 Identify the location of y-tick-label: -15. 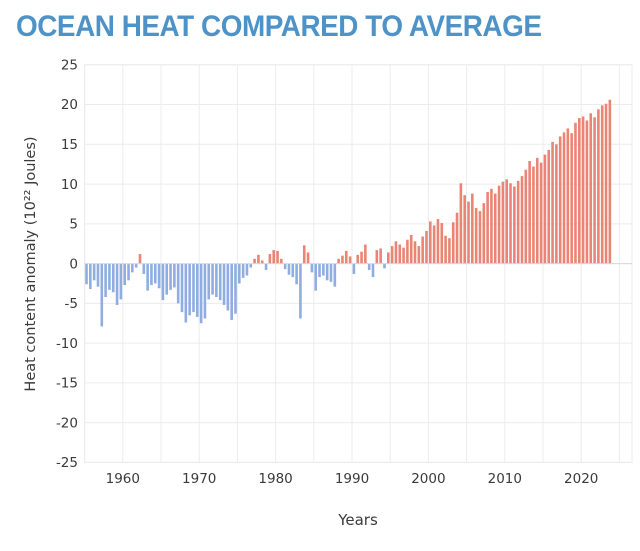
(67, 384).